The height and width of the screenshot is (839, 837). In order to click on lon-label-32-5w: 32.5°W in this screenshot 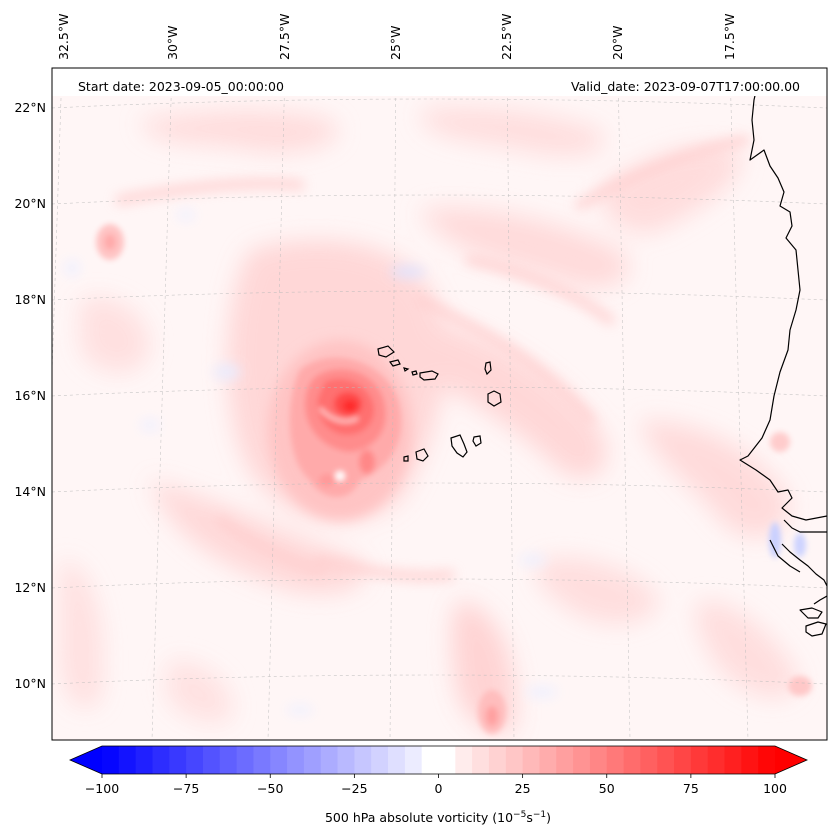, I will do `click(63, 37)`.